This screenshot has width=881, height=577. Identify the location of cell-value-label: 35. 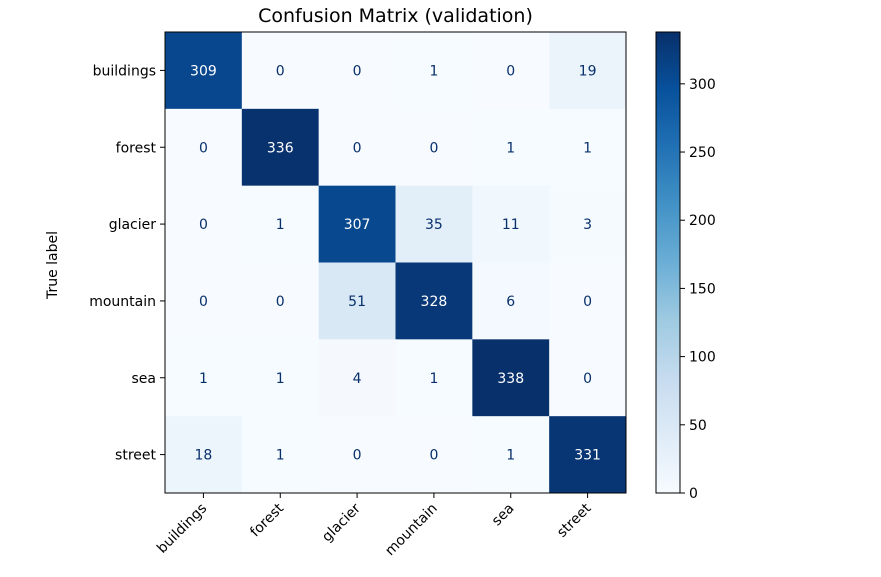
(434, 225).